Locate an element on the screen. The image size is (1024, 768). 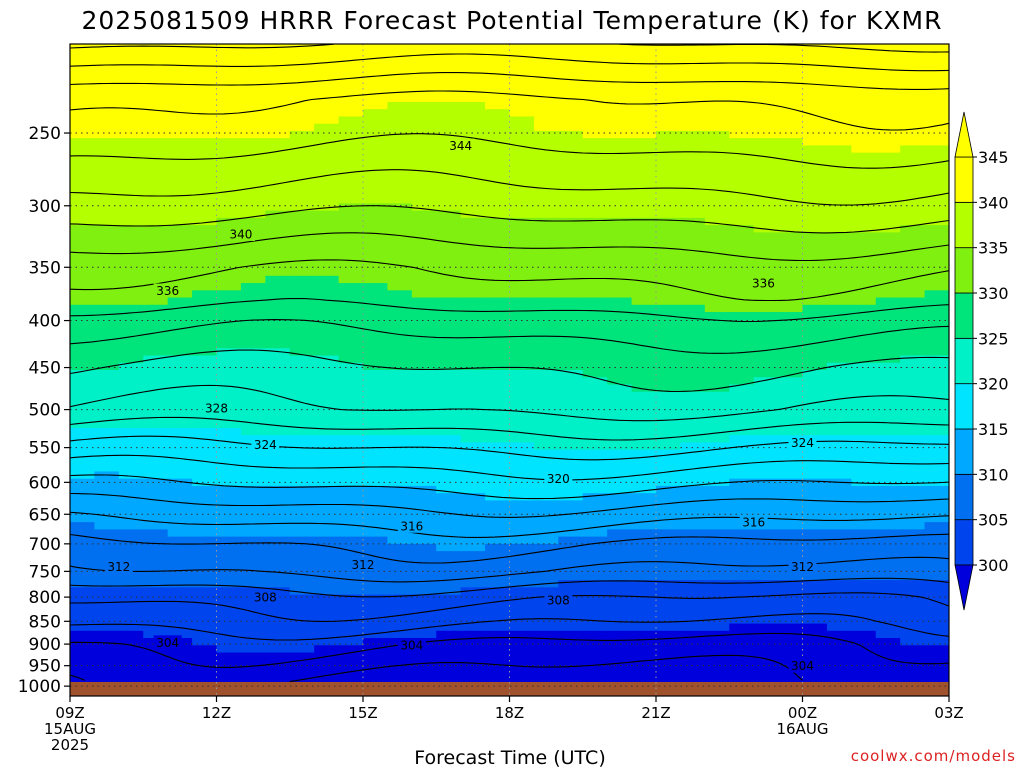
contour-label: 316 is located at coordinates (753, 523).